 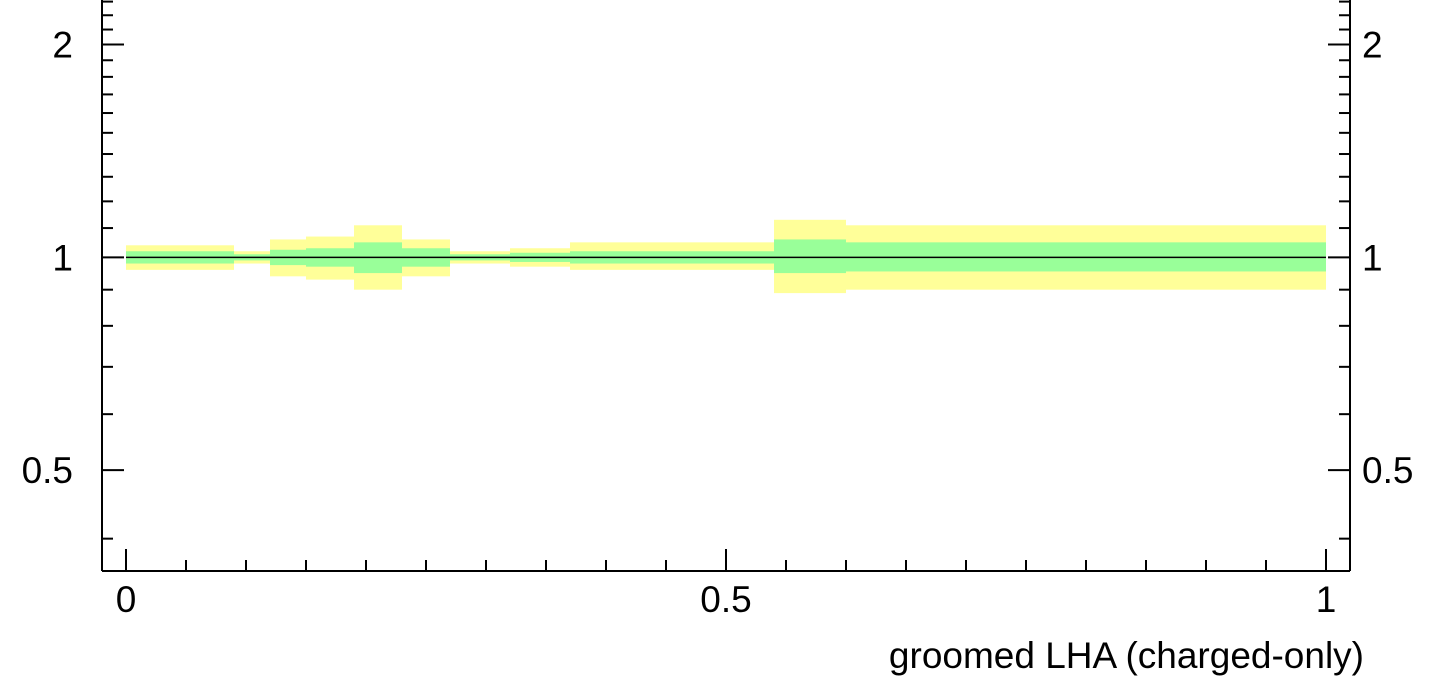 What do you see at coordinates (47, 470) in the screenshot?
I see `y-tick-label-left: 0.5` at bounding box center [47, 470].